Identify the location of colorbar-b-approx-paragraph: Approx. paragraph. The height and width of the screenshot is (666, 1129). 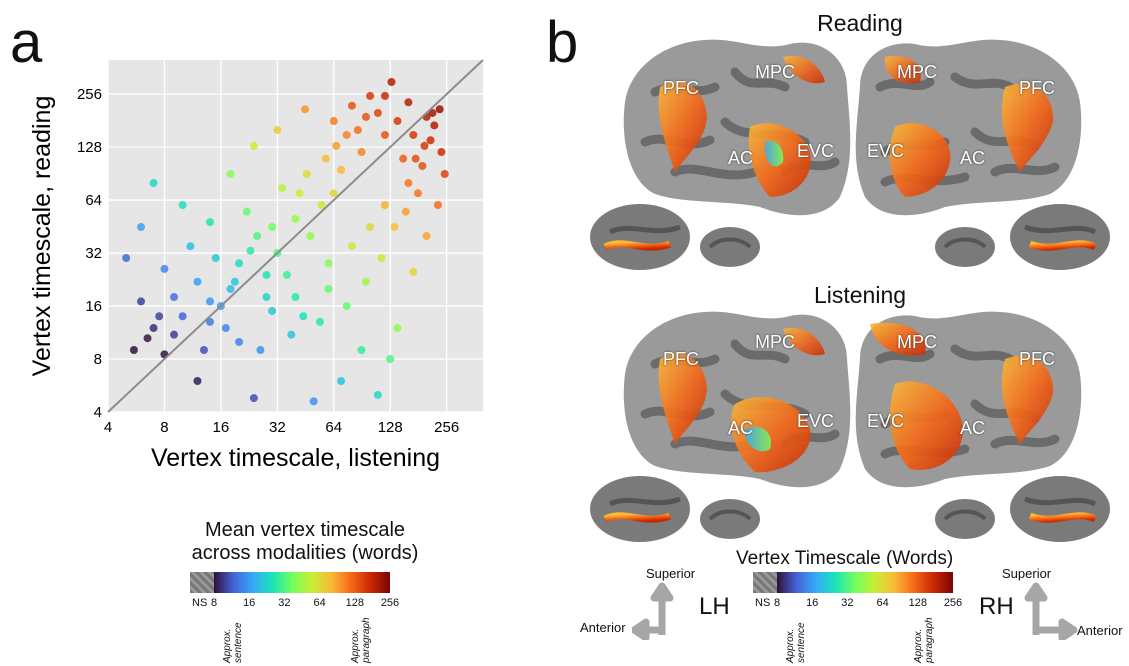
(924, 640).